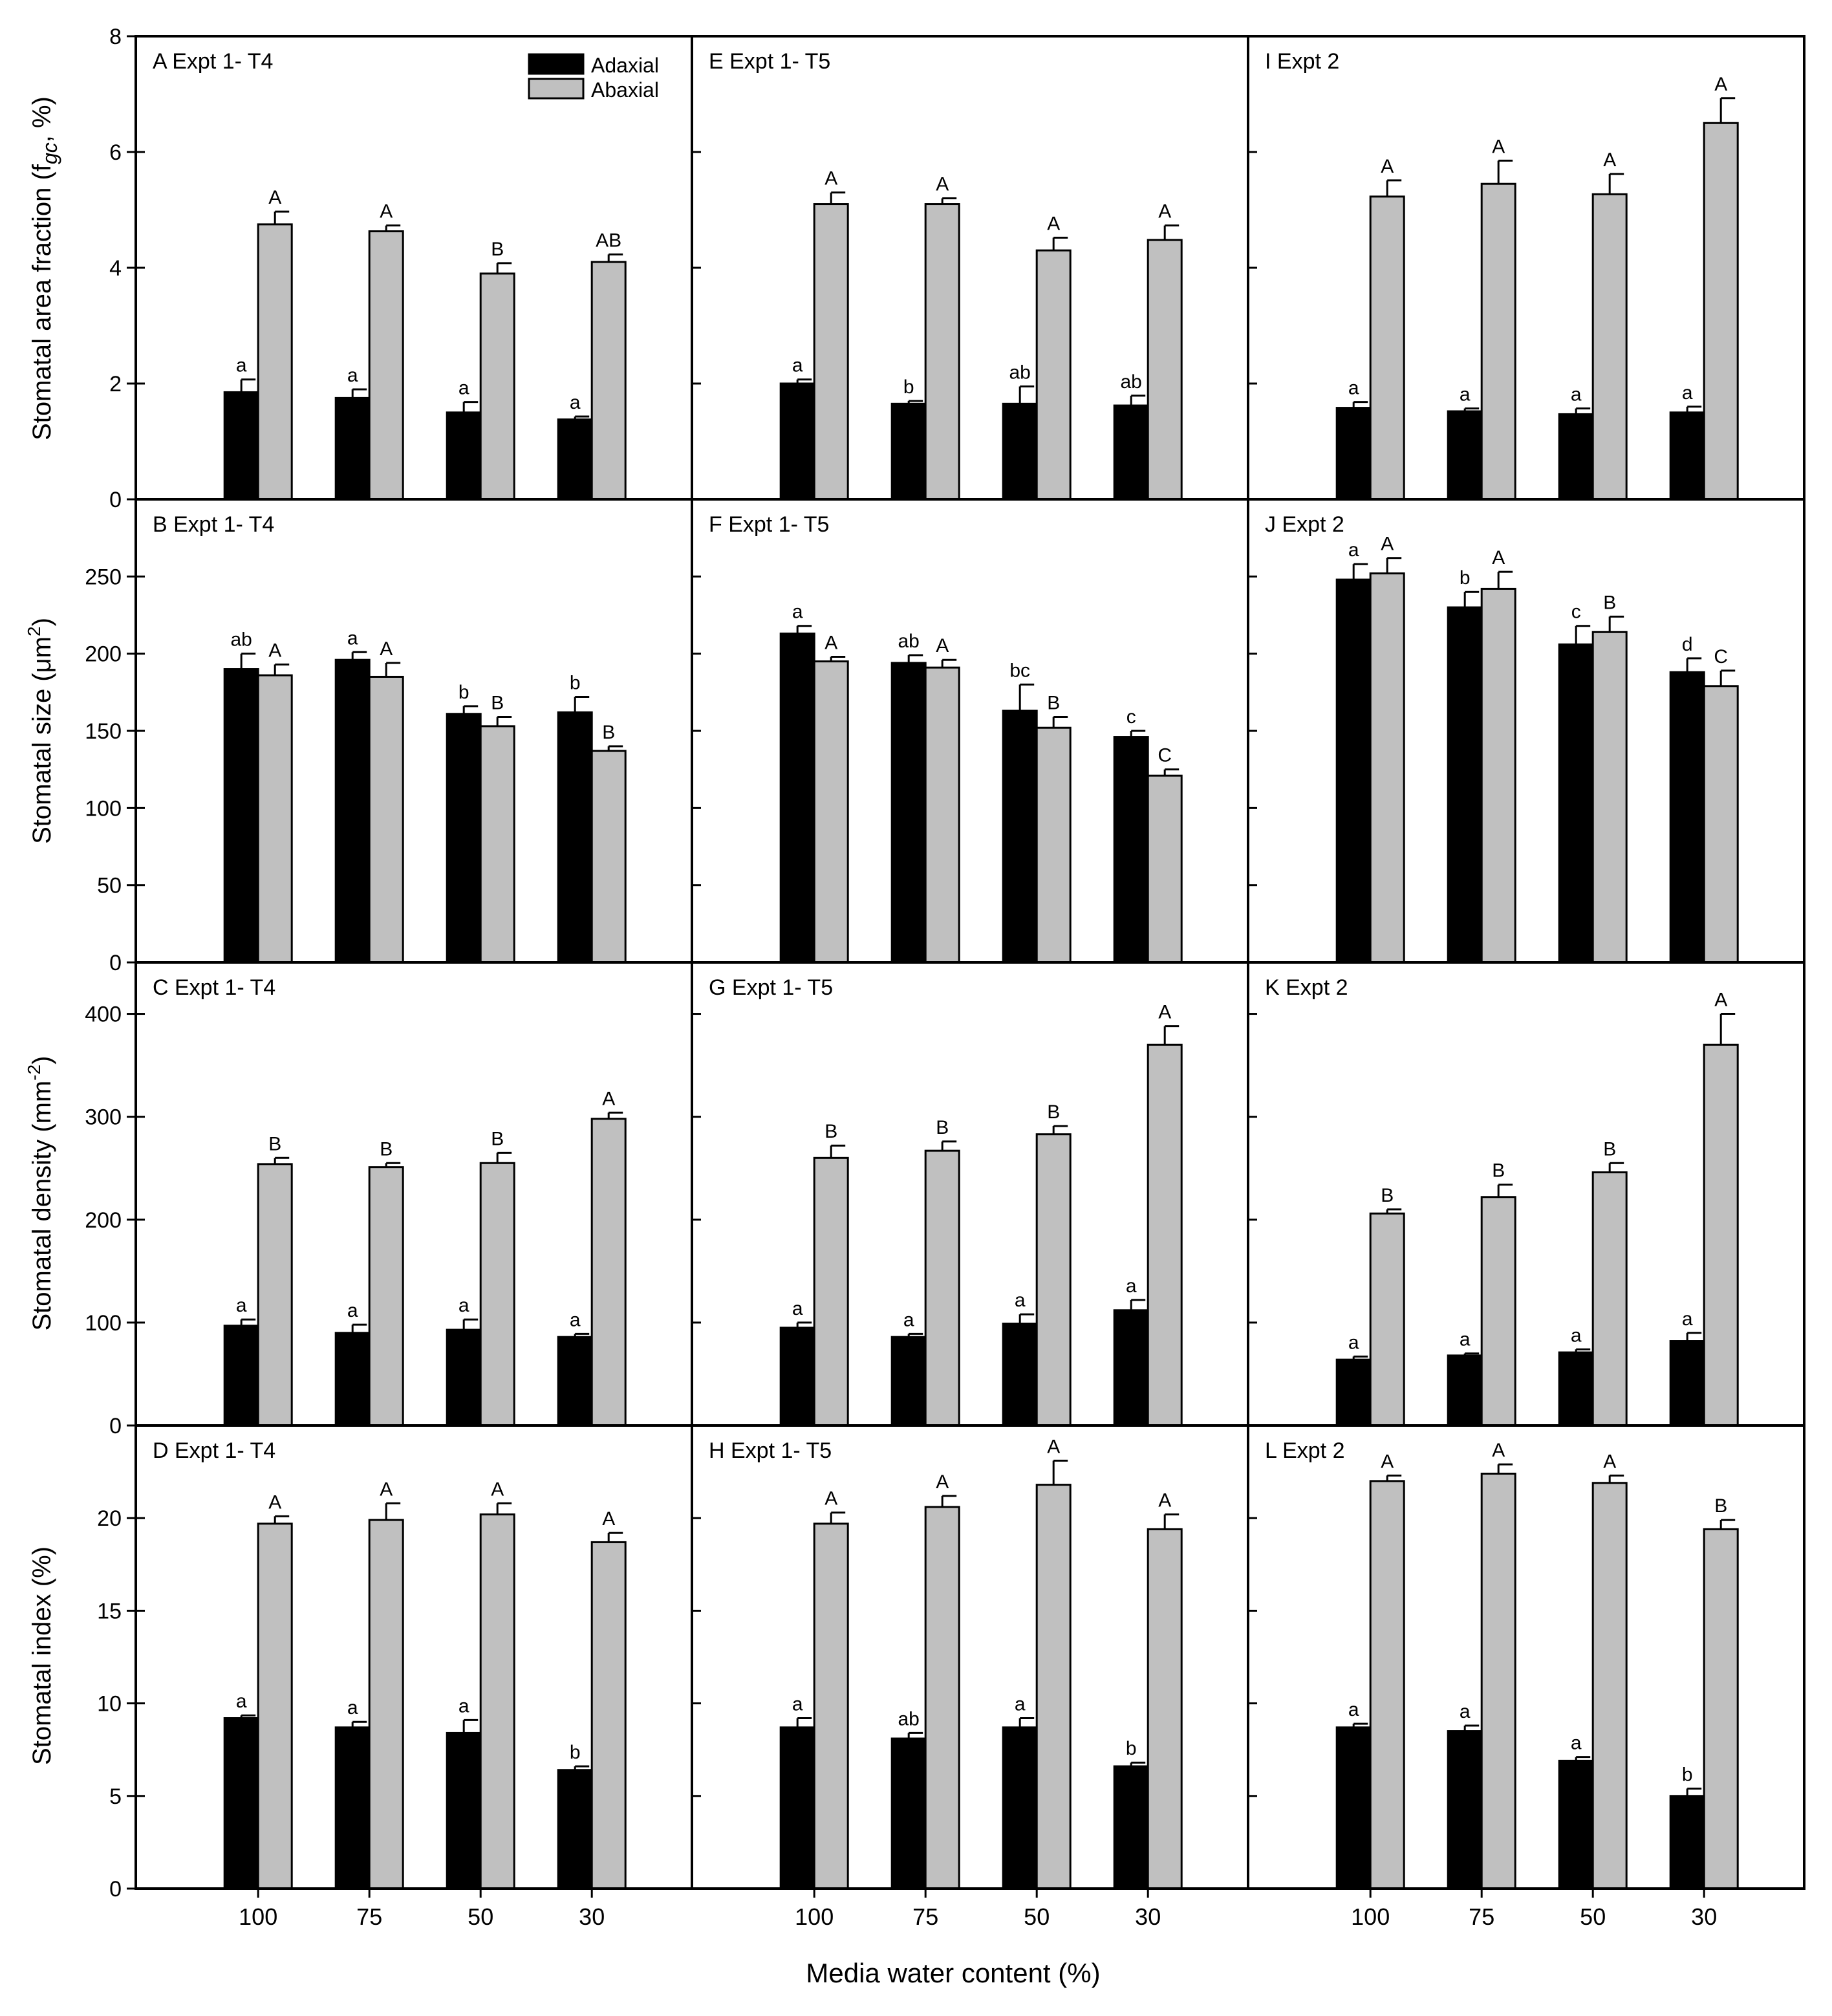 Image resolution: width=1832 pixels, height=2016 pixels. Describe the element at coordinates (242, 1701) in the screenshot. I see `sig-letter-D-adaxial-100: a` at that location.